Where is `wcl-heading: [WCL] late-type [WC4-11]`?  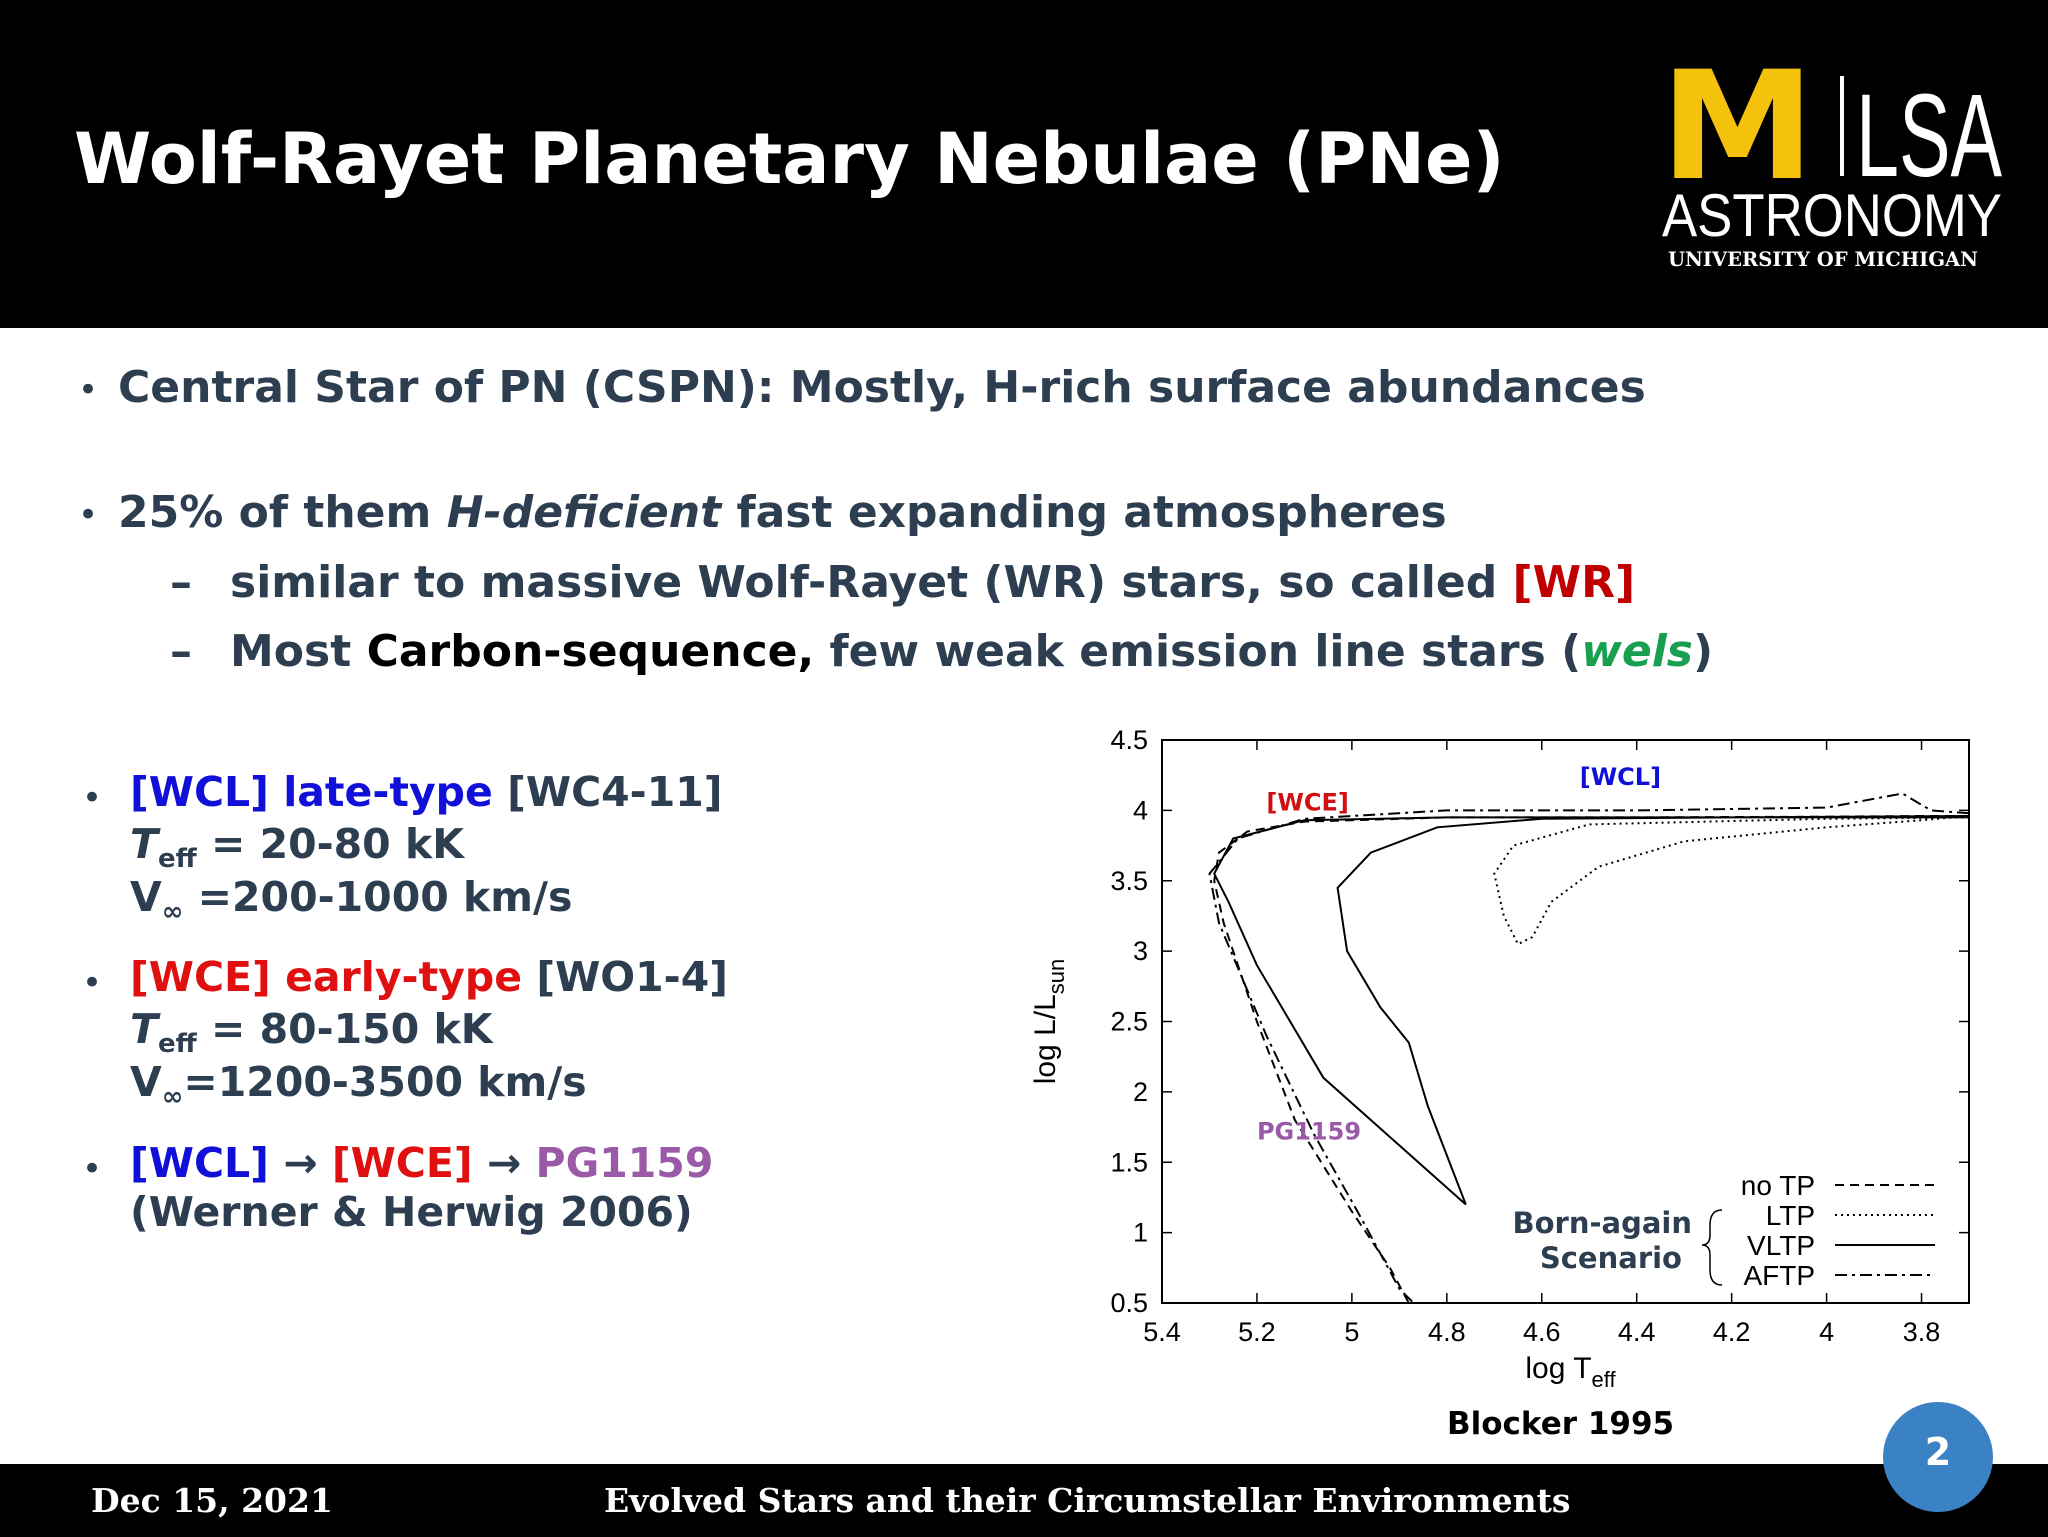
wcl-heading: [WCL] late-type [WC4-11] is located at coordinates (426, 792).